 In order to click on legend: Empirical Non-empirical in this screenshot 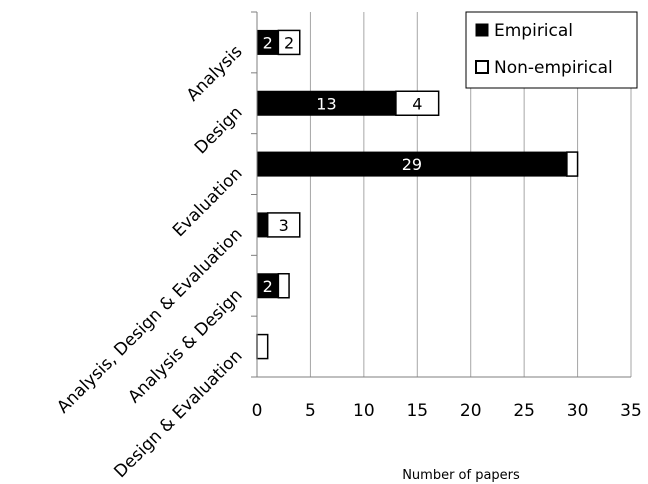, I will do `click(551, 50)`.